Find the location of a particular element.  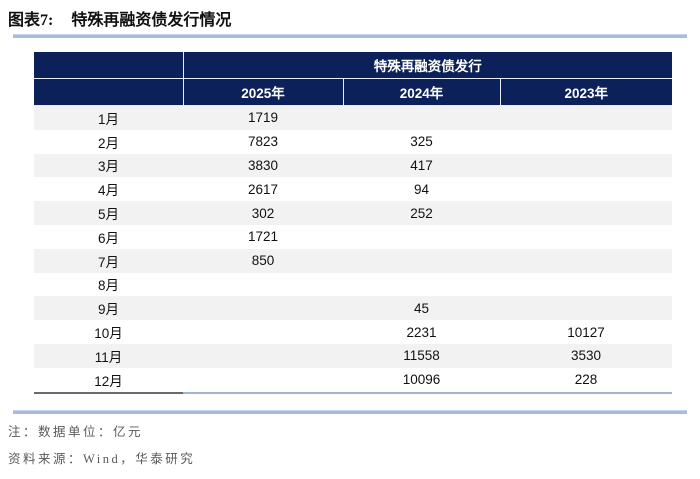

table-row: 2月 7823 325 is located at coordinates (353, 141).